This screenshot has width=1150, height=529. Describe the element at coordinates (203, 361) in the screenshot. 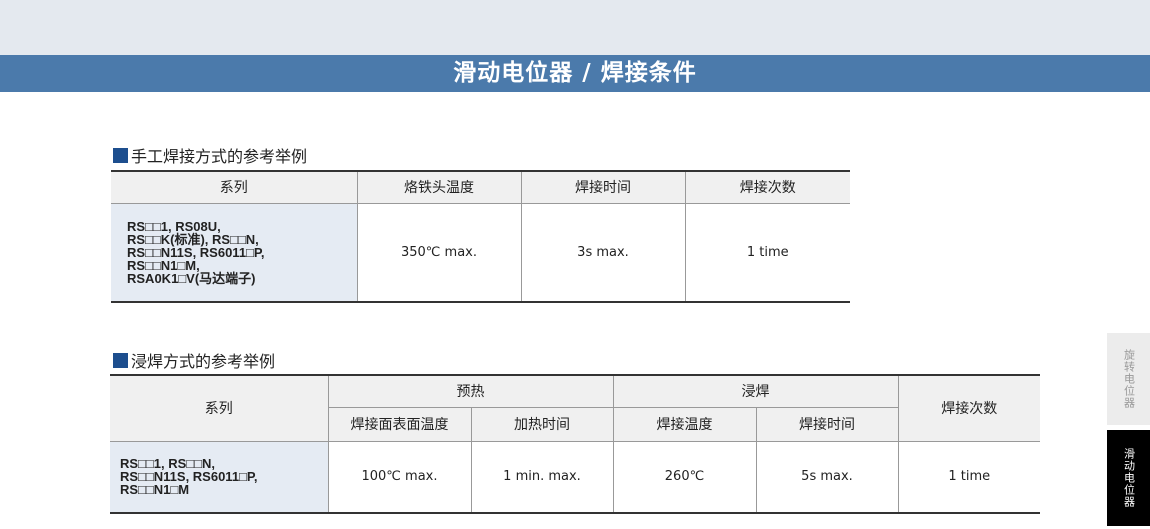

I see `section-title: 浸焊方式的参考举例` at that location.